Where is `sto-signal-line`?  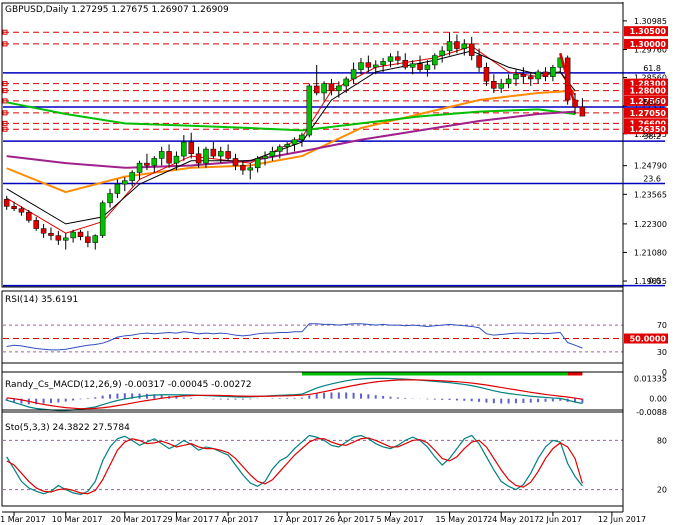
sto-signal-line is located at coordinates (294, 466).